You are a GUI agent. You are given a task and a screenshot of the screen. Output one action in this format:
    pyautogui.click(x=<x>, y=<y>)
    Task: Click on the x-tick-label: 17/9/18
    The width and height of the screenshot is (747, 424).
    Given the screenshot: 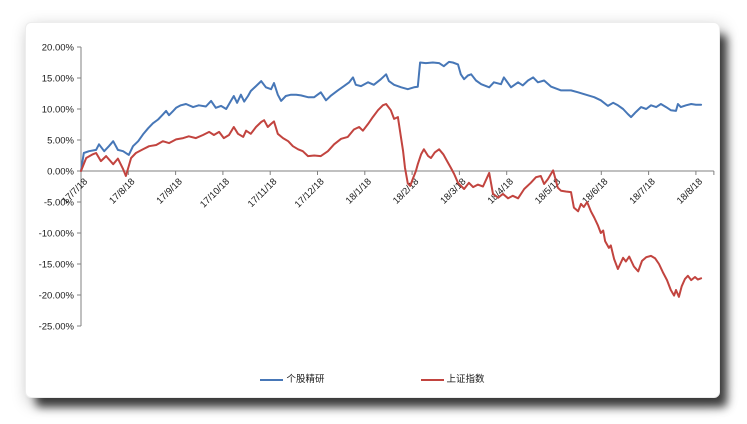 What is the action you would take?
    pyautogui.click(x=170, y=191)
    